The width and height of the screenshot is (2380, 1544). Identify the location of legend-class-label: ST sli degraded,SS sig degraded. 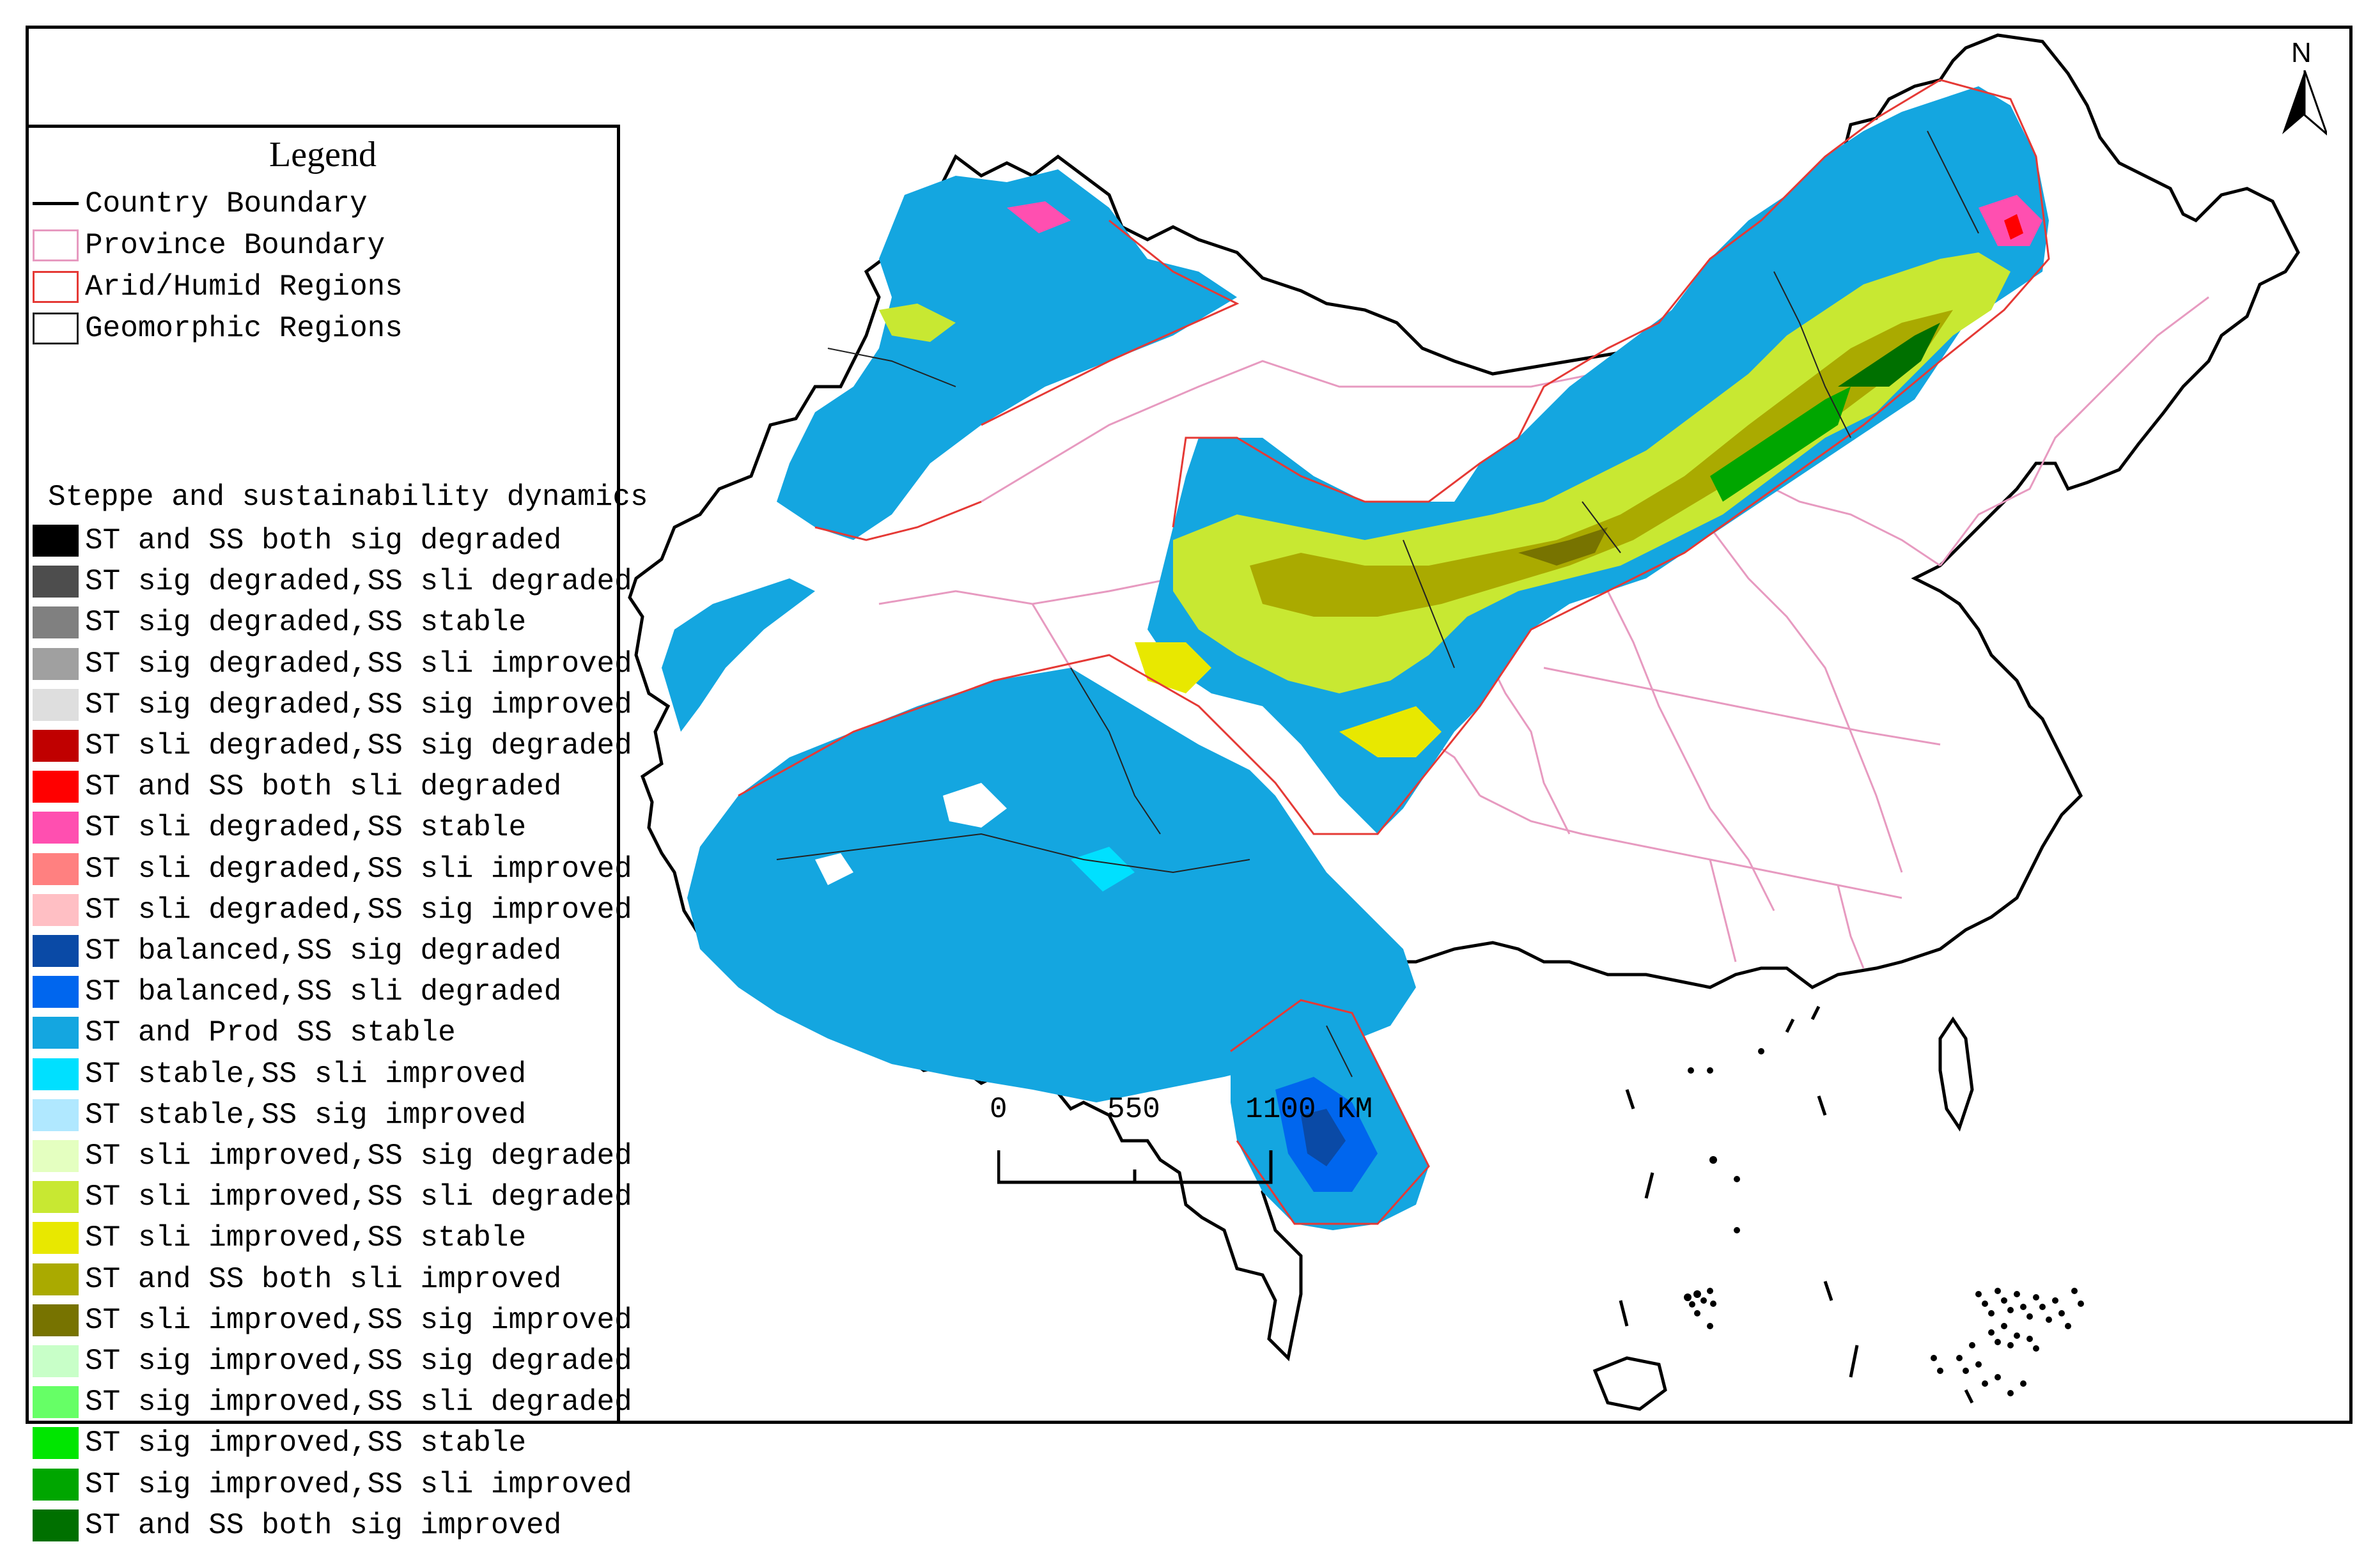
(358, 746).